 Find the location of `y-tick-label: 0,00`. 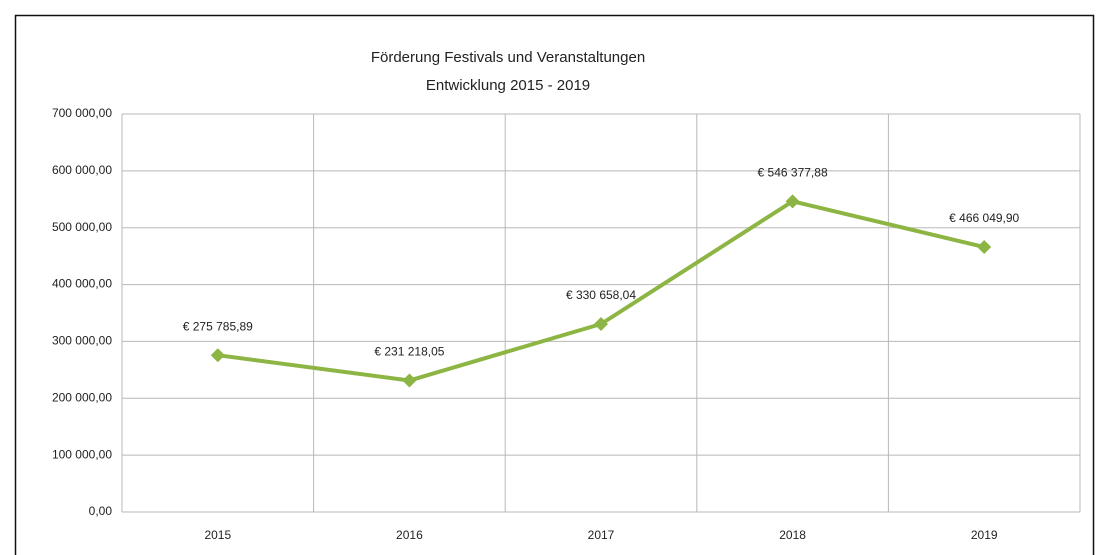

y-tick-label: 0,00 is located at coordinates (101, 511).